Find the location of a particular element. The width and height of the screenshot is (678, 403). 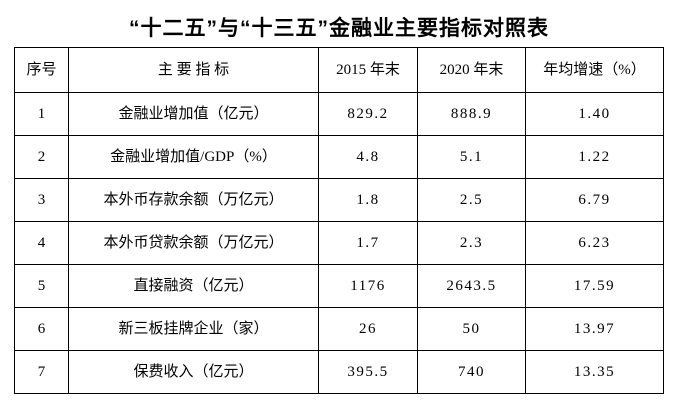

value-2015-cell: 26 is located at coordinates (368, 329).